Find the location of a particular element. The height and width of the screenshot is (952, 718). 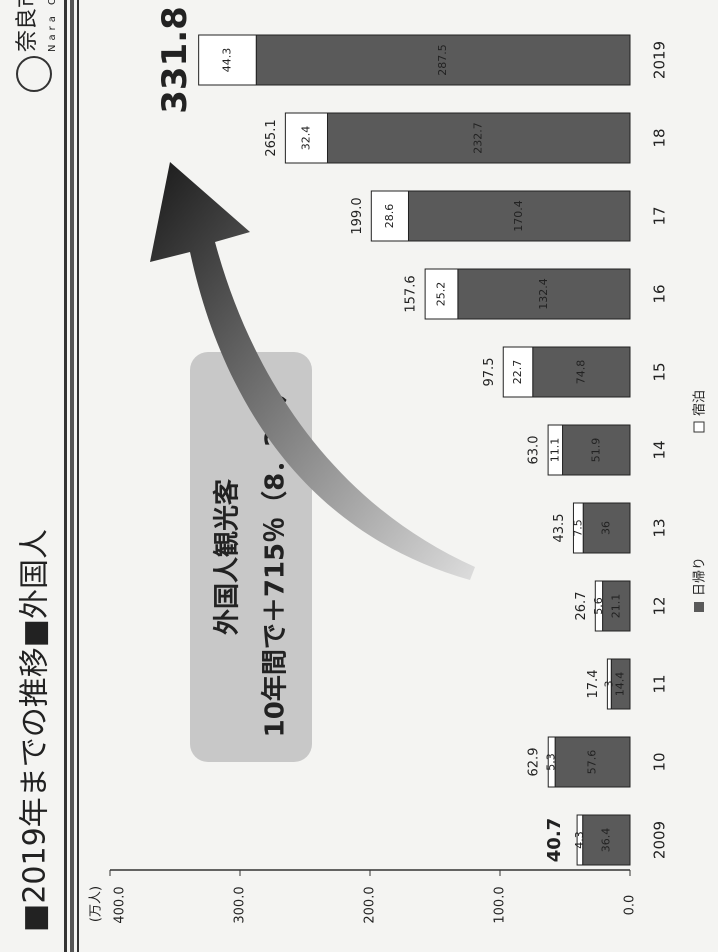

y-tick-label: 400.0 is located at coordinates (120, 904).